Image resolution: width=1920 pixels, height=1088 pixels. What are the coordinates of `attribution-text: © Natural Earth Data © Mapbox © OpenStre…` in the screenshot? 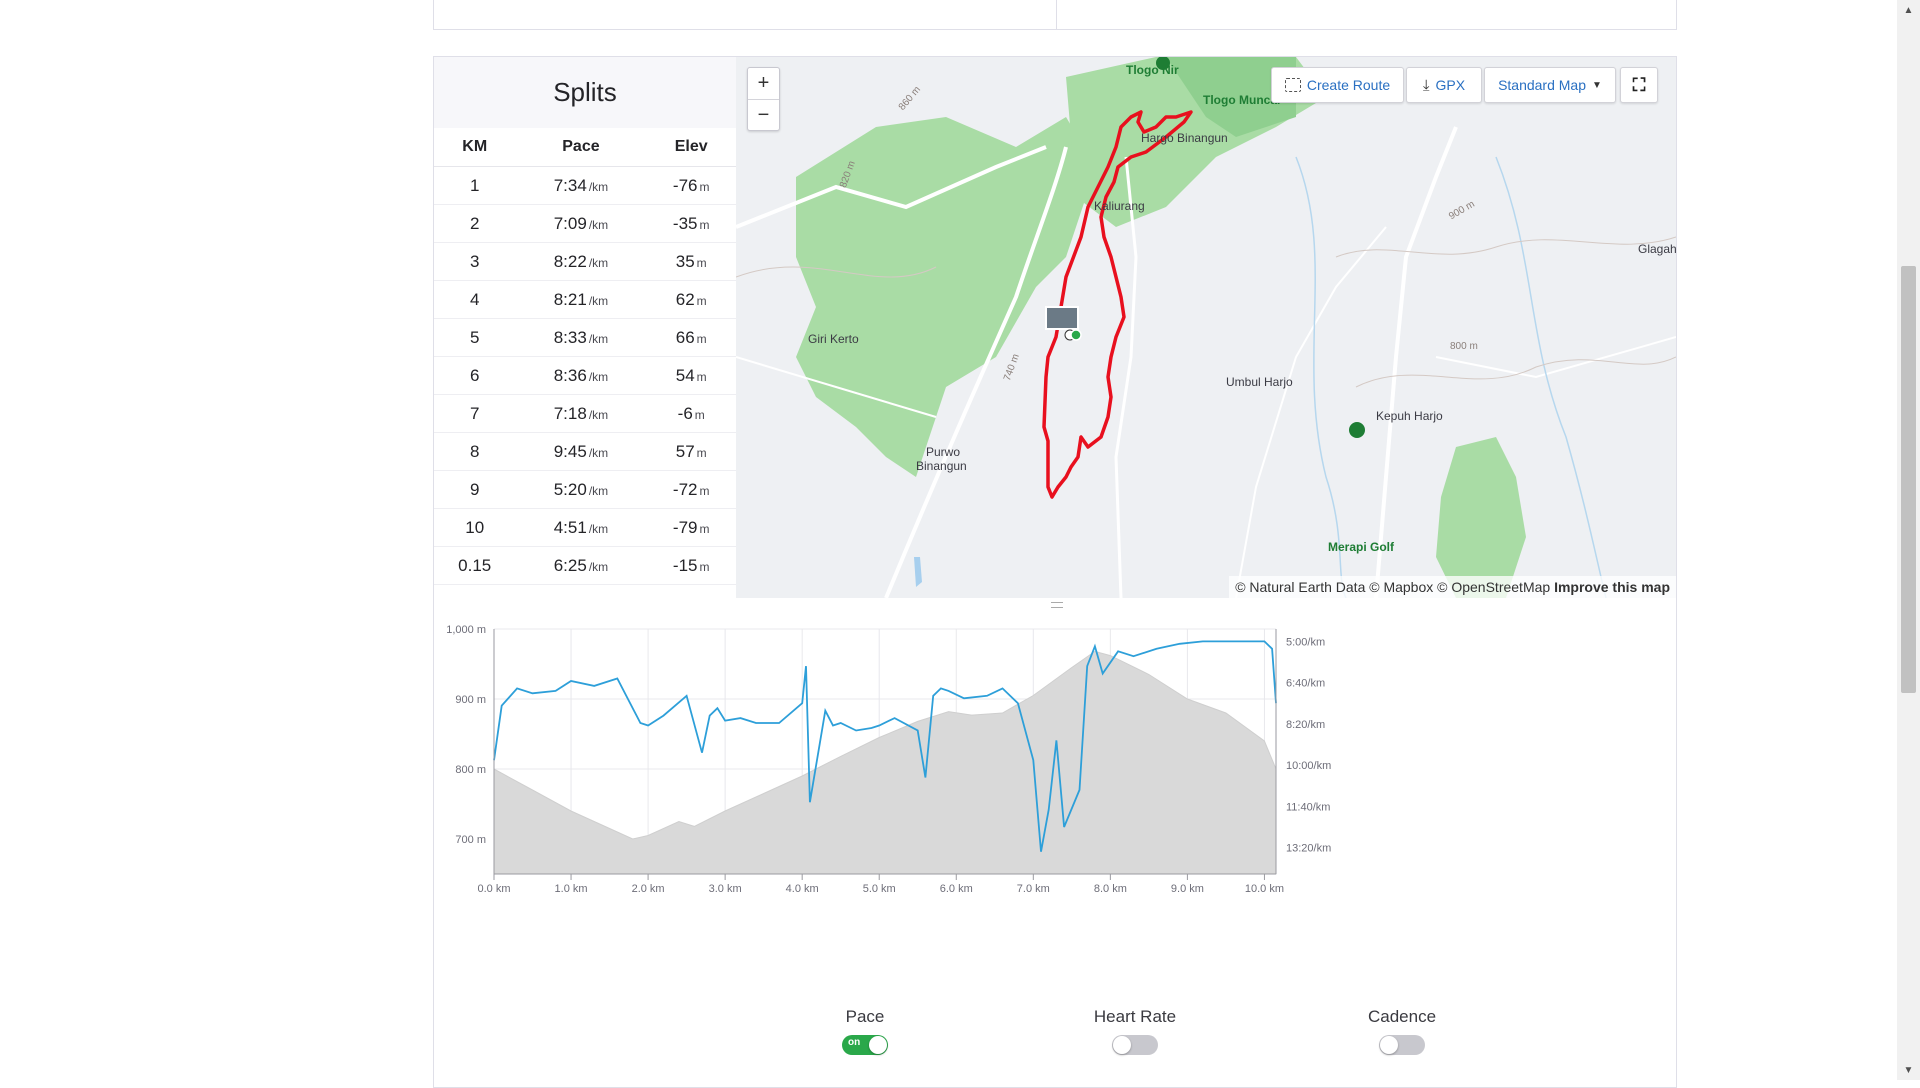 It's located at (1393, 587).